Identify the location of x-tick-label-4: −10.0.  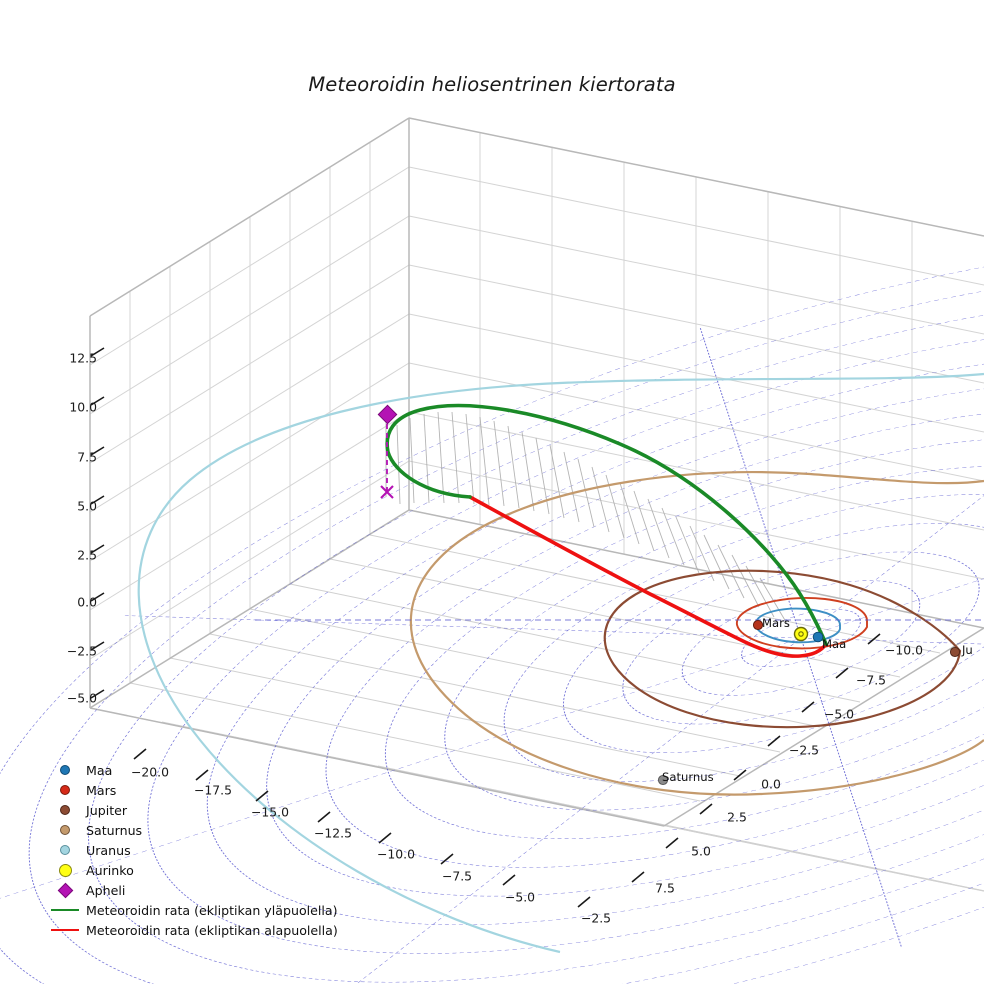
(396, 854).